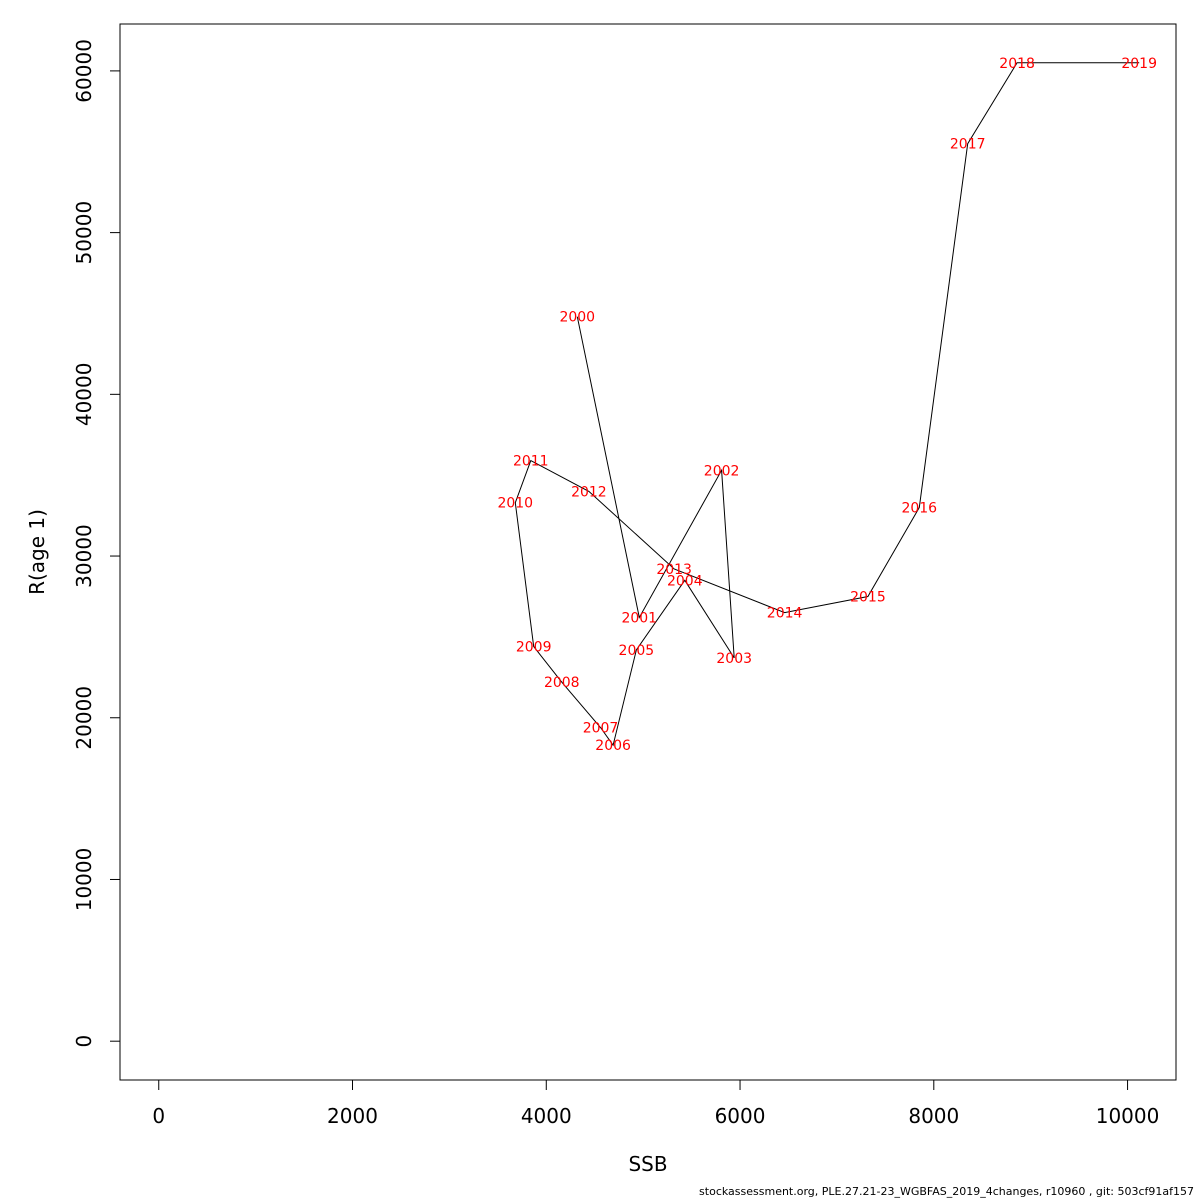 Image resolution: width=1200 pixels, height=1200 pixels. I want to click on point-label-2000: 2000, so click(577, 318).